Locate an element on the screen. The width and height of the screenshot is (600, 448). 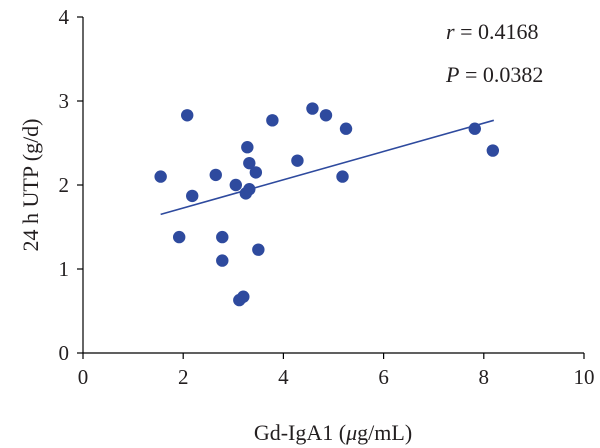
regression-line is located at coordinates (327, 167).